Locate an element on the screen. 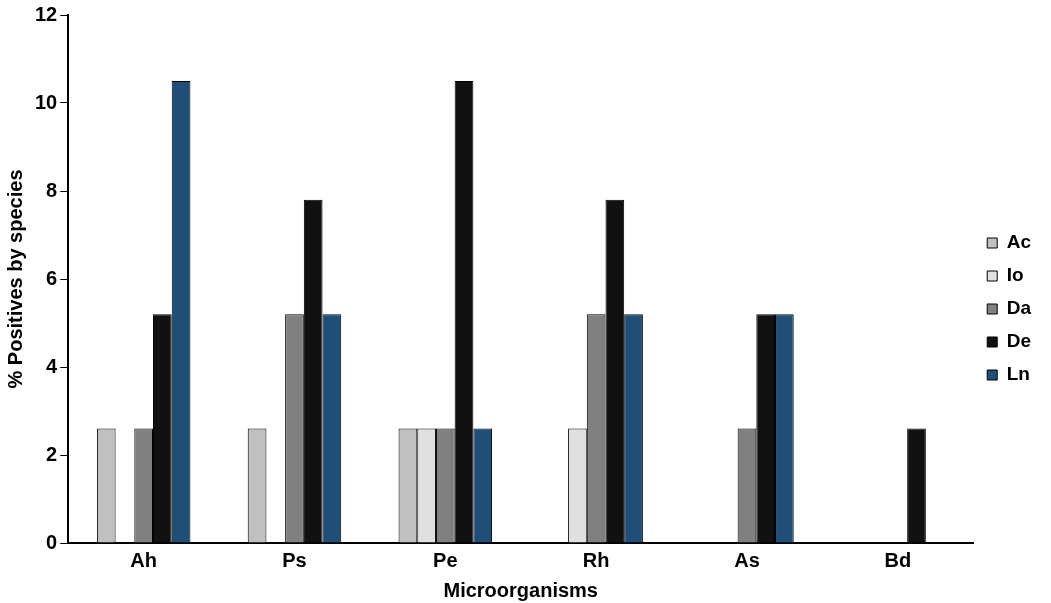 Image resolution: width=1051 pixels, height=603 pixels. legend-label: Ln is located at coordinates (1018, 374).